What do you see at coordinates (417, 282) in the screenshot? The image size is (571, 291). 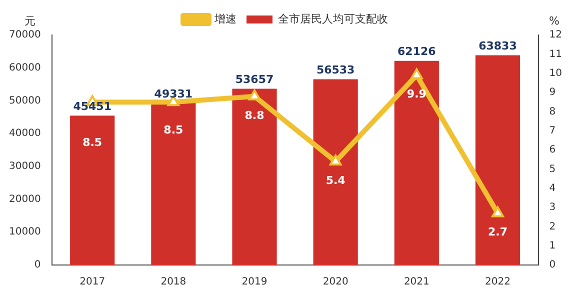 I see `x-tick-label: 2021` at bounding box center [417, 282].